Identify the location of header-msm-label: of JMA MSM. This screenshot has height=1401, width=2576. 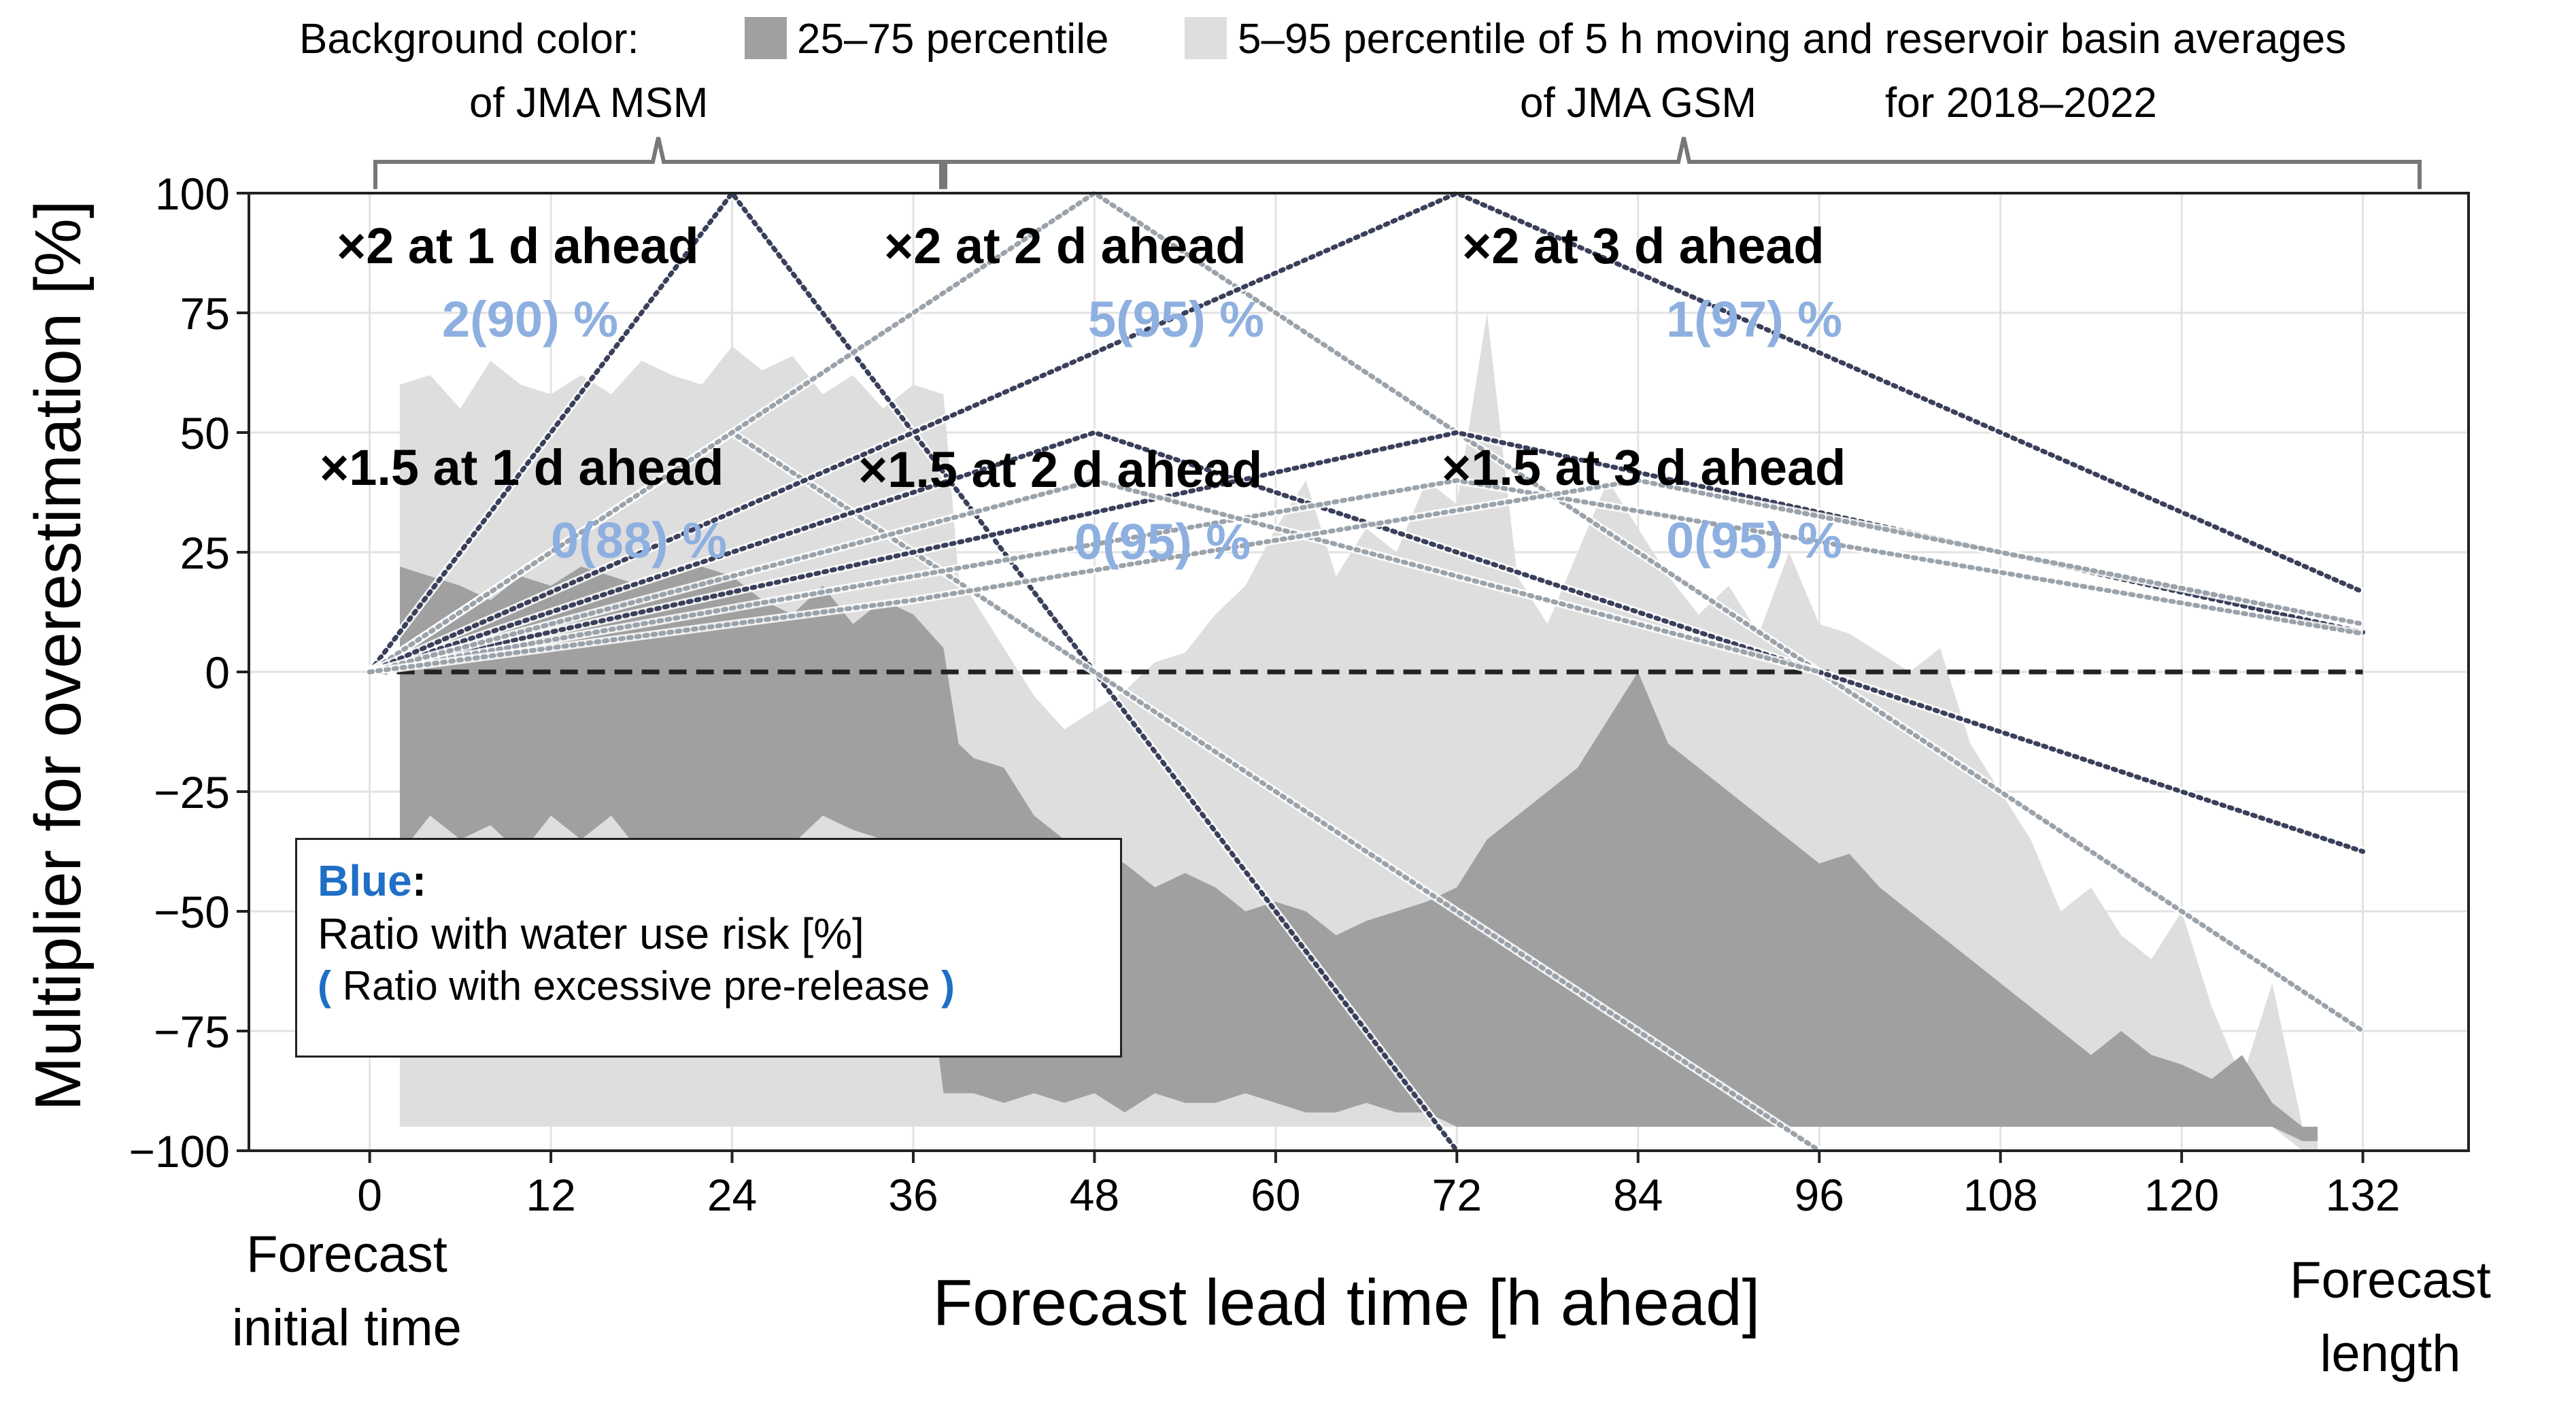
(588, 103).